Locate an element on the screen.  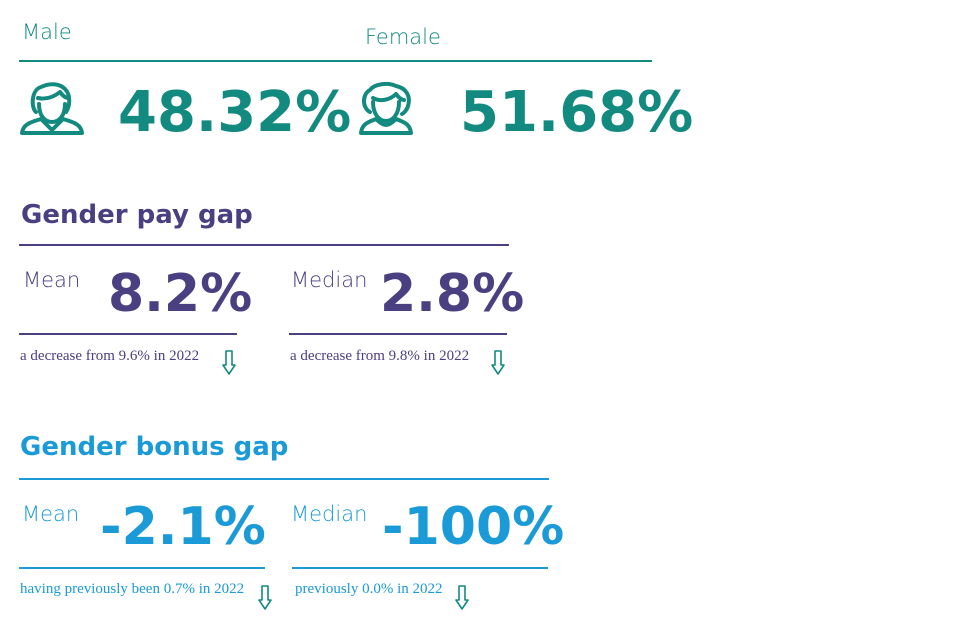
pay-gap-median-label: Median is located at coordinates (329, 280).